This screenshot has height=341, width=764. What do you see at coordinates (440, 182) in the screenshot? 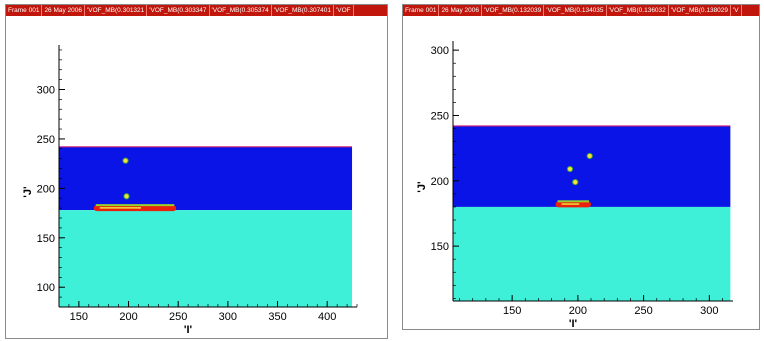
I see `right-y-tick-label: 200` at bounding box center [440, 182].